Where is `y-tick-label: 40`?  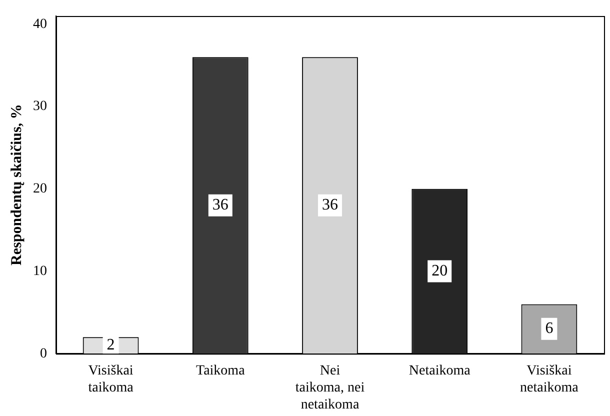
y-tick-label: 40 is located at coordinates (40, 24).